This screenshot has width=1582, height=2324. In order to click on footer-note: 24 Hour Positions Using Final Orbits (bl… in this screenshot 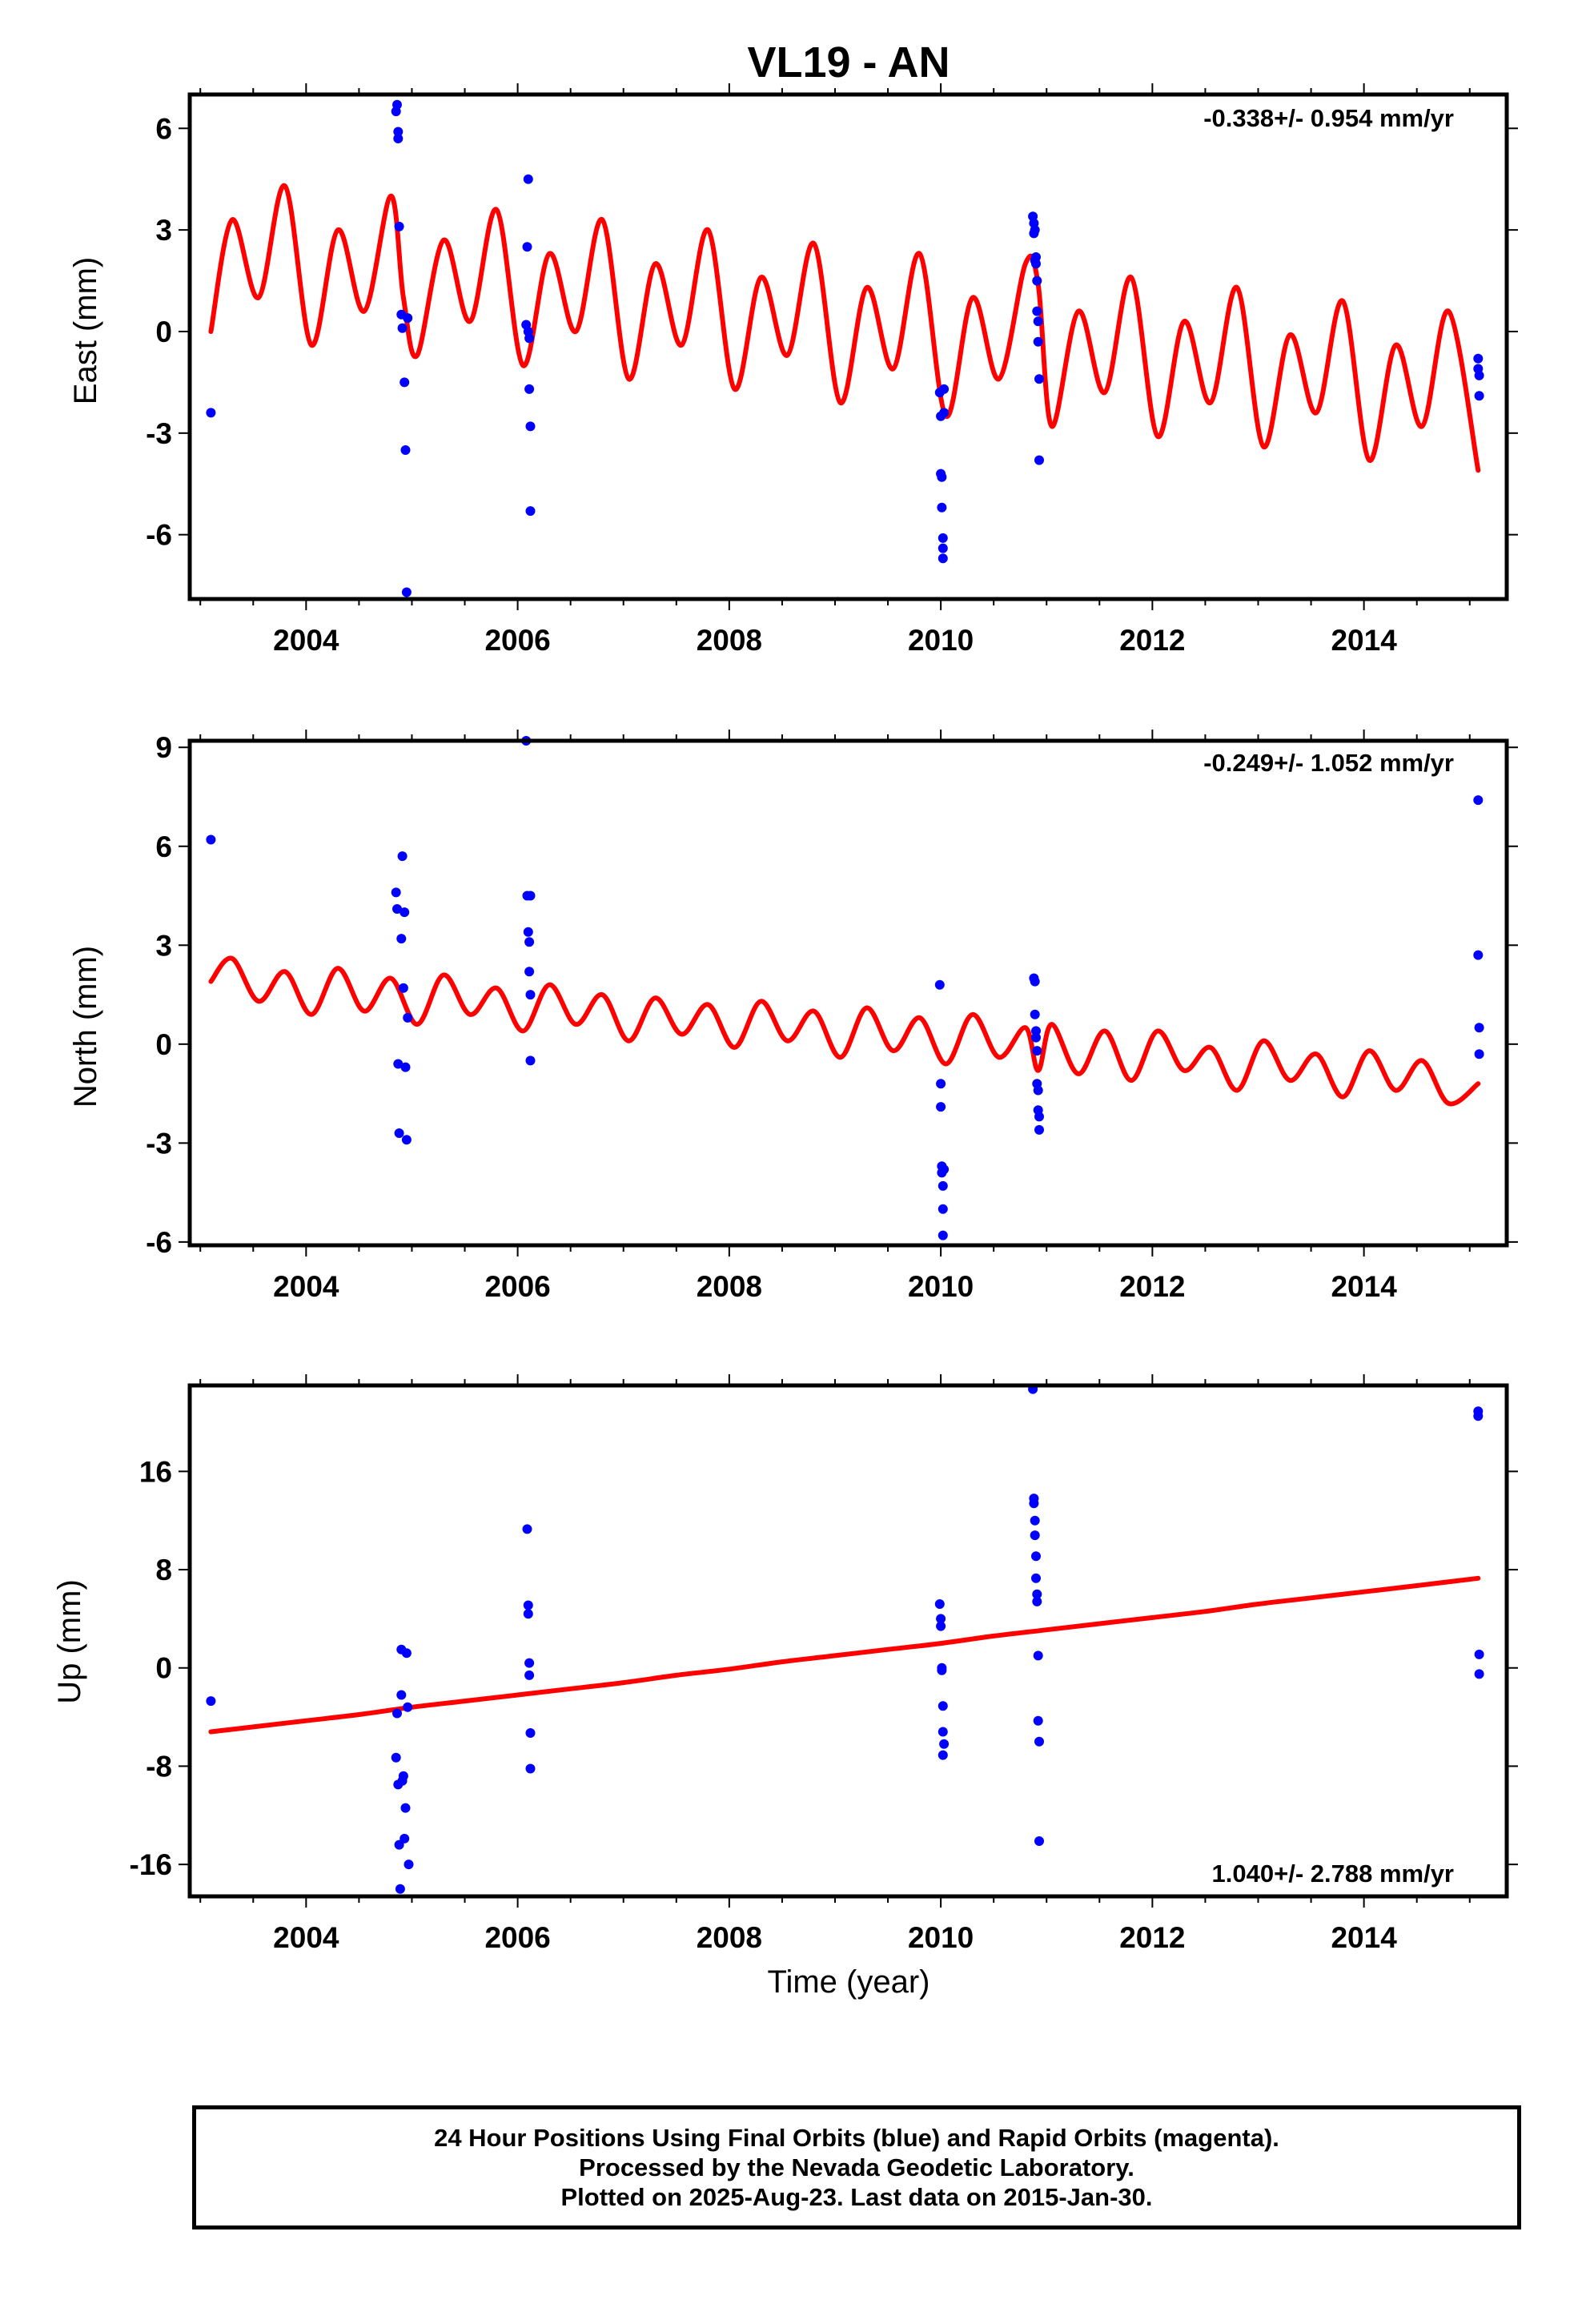, I will do `click(856, 2167)`.